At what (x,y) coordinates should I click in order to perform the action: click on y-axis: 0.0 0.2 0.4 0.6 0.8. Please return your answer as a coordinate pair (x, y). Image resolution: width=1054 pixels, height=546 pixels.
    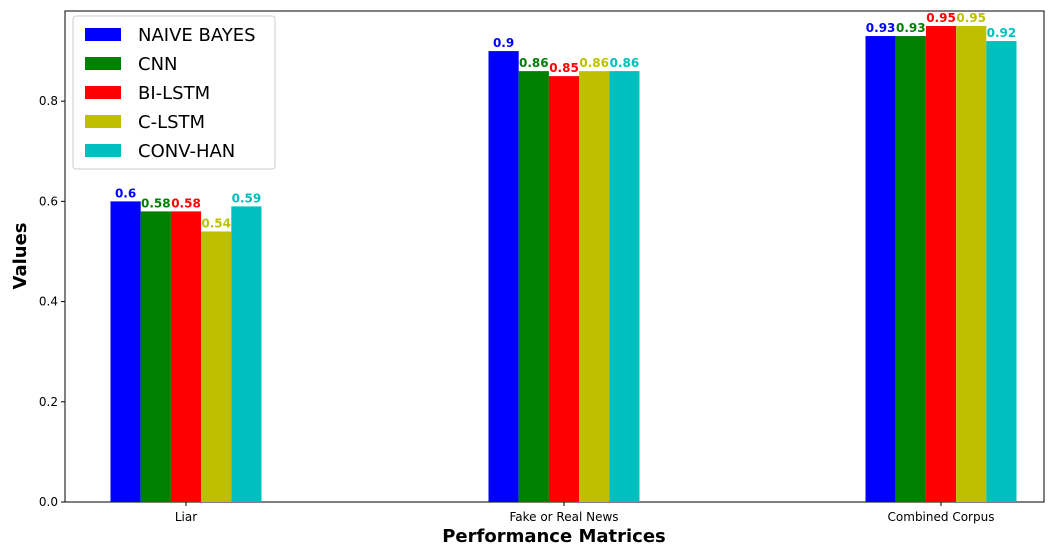
    Looking at the image, I should click on (52, 301).